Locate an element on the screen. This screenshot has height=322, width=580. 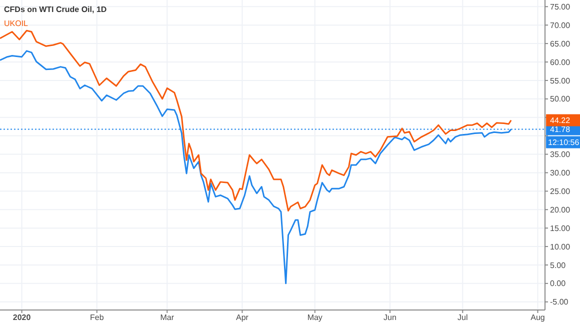
x-tick-label: Jun is located at coordinates (390, 317).